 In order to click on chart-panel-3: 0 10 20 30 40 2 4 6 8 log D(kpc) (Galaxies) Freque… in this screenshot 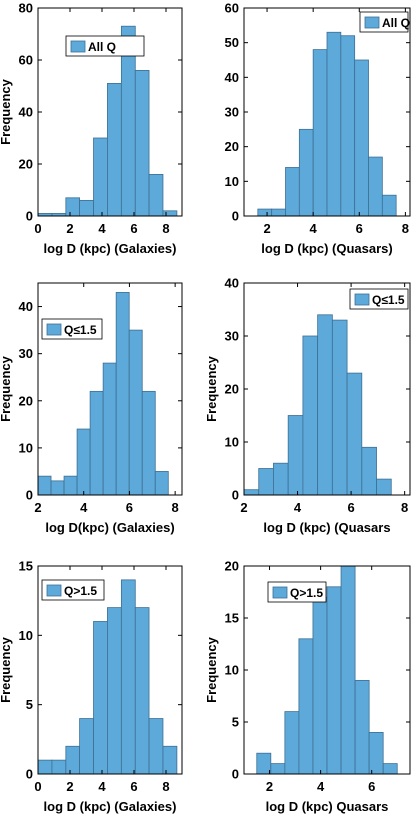, I will do `click(91, 408)`.